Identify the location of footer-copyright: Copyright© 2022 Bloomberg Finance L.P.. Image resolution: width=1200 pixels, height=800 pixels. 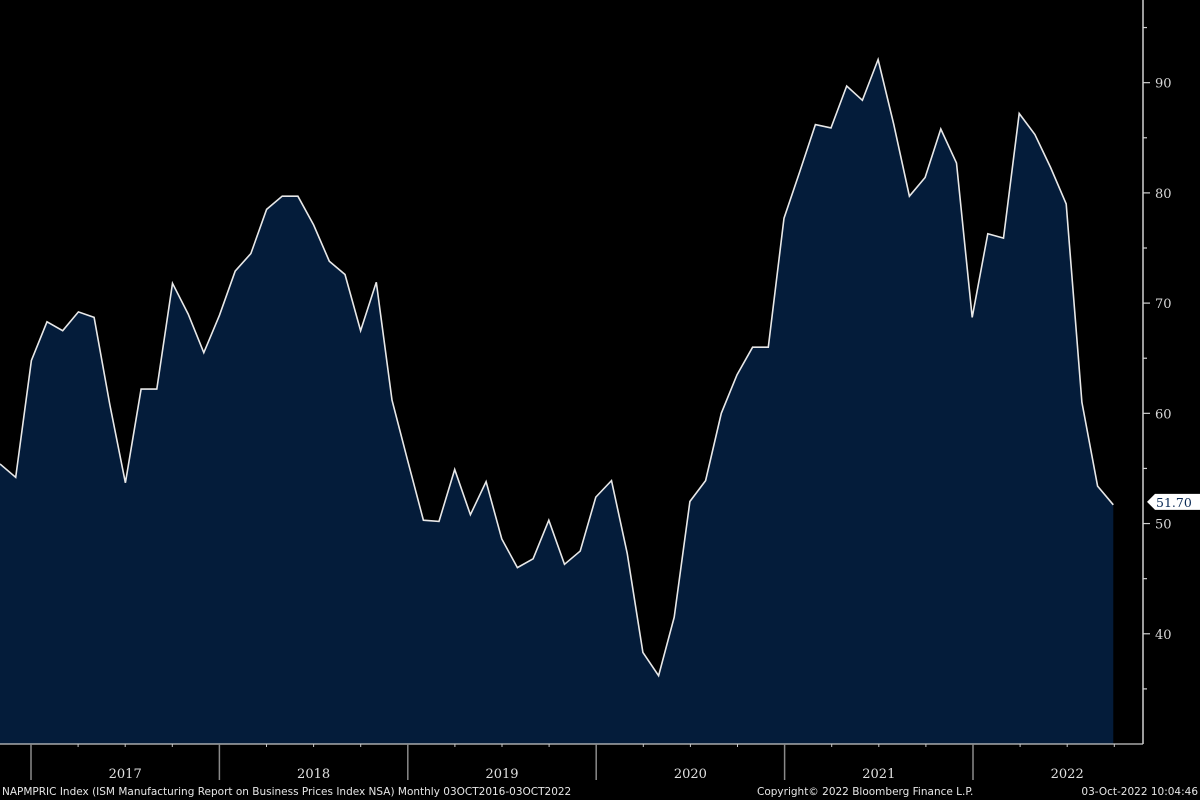
(865, 792).